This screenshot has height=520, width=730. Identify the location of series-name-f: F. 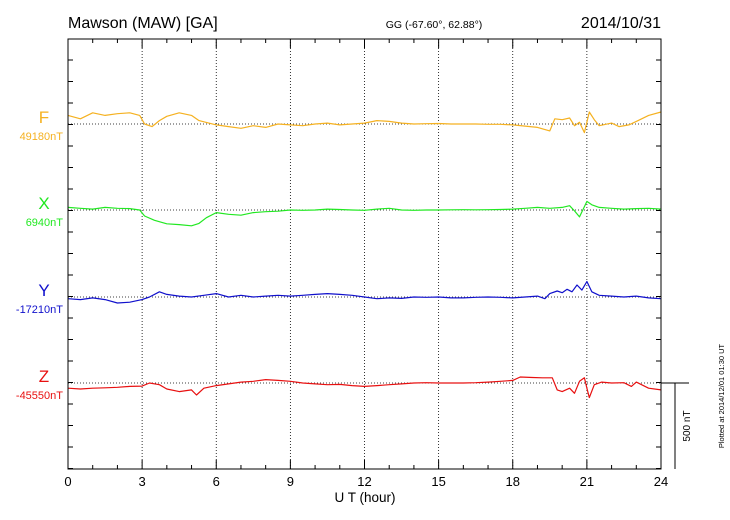
(44, 117).